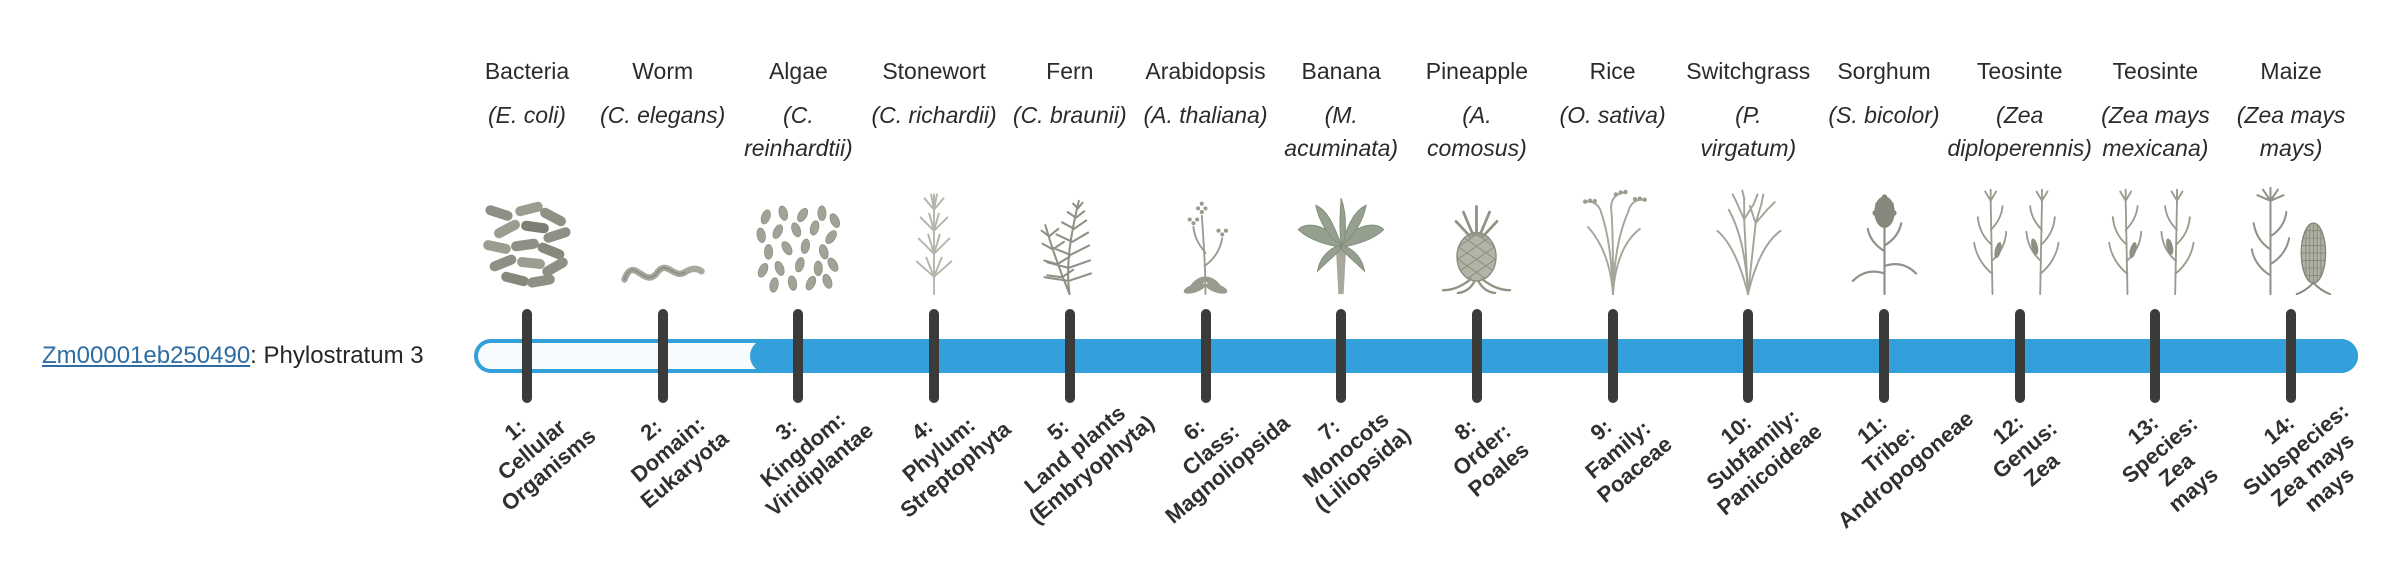 This screenshot has height=580, width=2400. I want to click on organism-common-name-6: Arabidopsis, so click(1205, 71).